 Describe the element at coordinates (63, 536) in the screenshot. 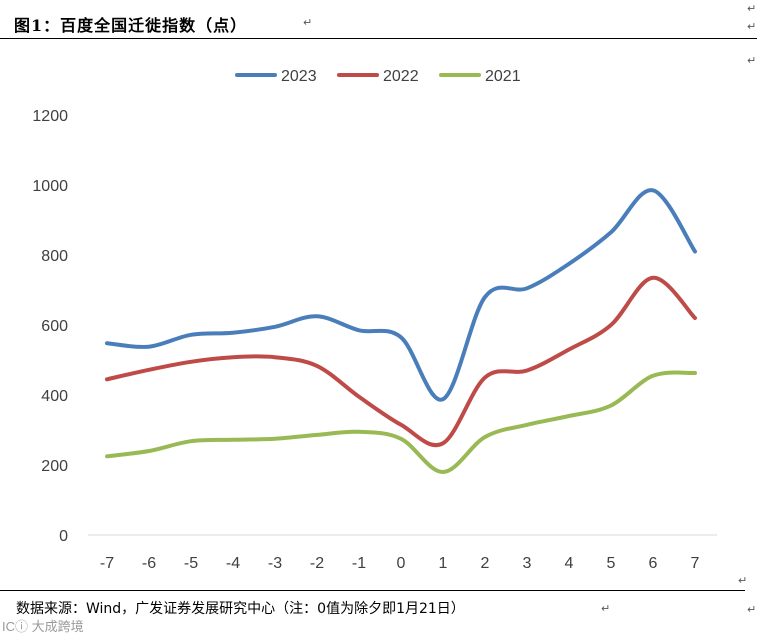

I see `y-tick-label: 0` at that location.